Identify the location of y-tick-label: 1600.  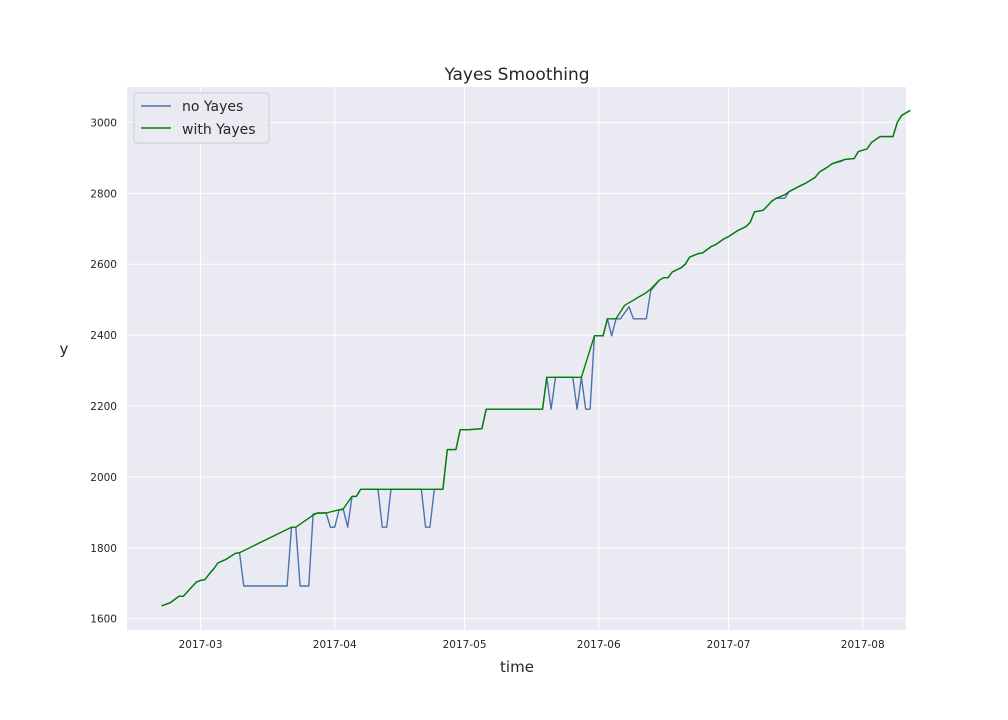
(103, 620).